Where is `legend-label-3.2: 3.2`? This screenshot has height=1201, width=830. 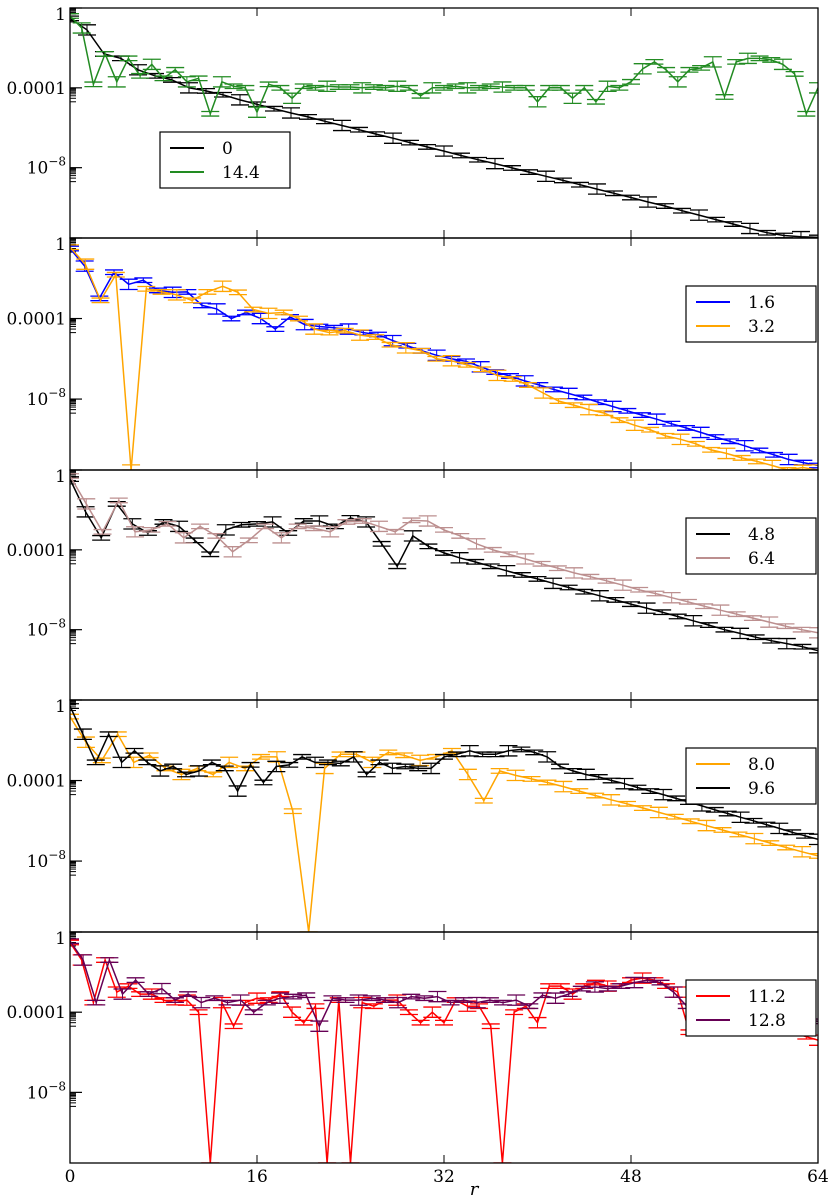
legend-label-3.2: 3.2 is located at coordinates (761, 327).